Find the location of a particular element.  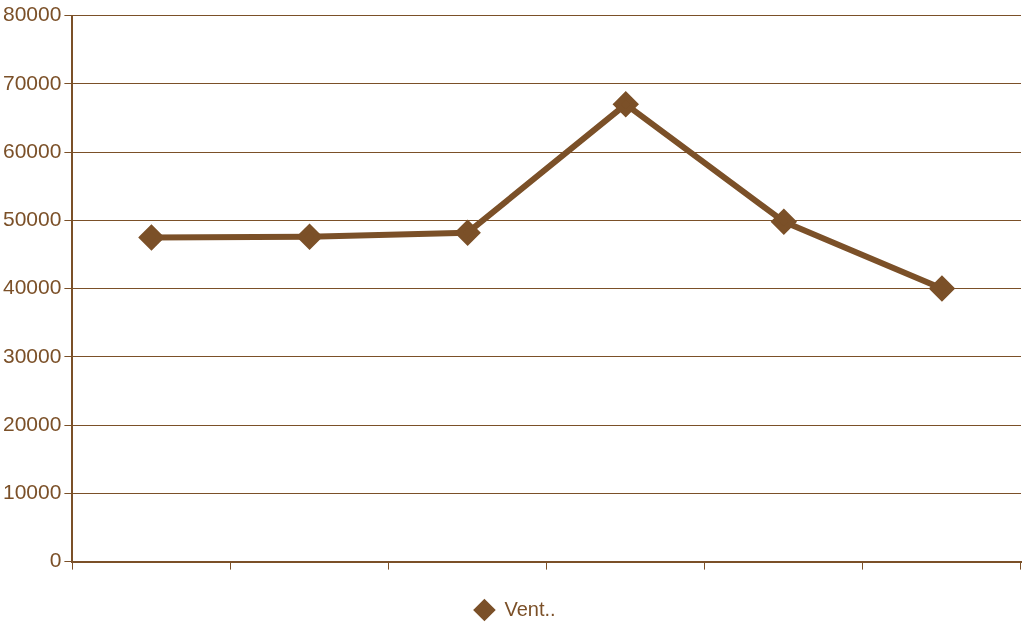

y-tick-label: 0 is located at coordinates (55, 560).